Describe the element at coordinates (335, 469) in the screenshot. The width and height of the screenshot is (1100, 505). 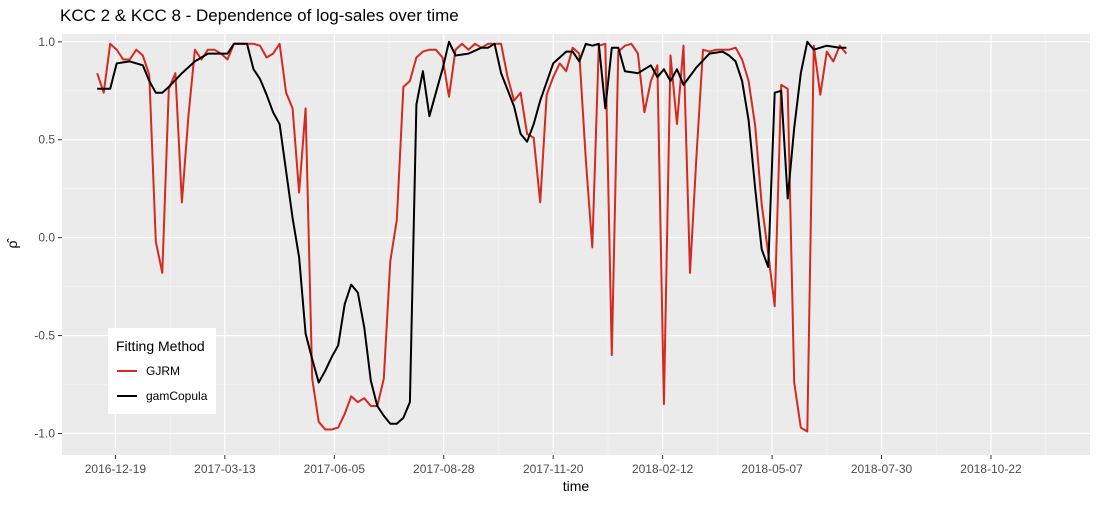
I see `x-tick-label: 2017-06-05` at that location.